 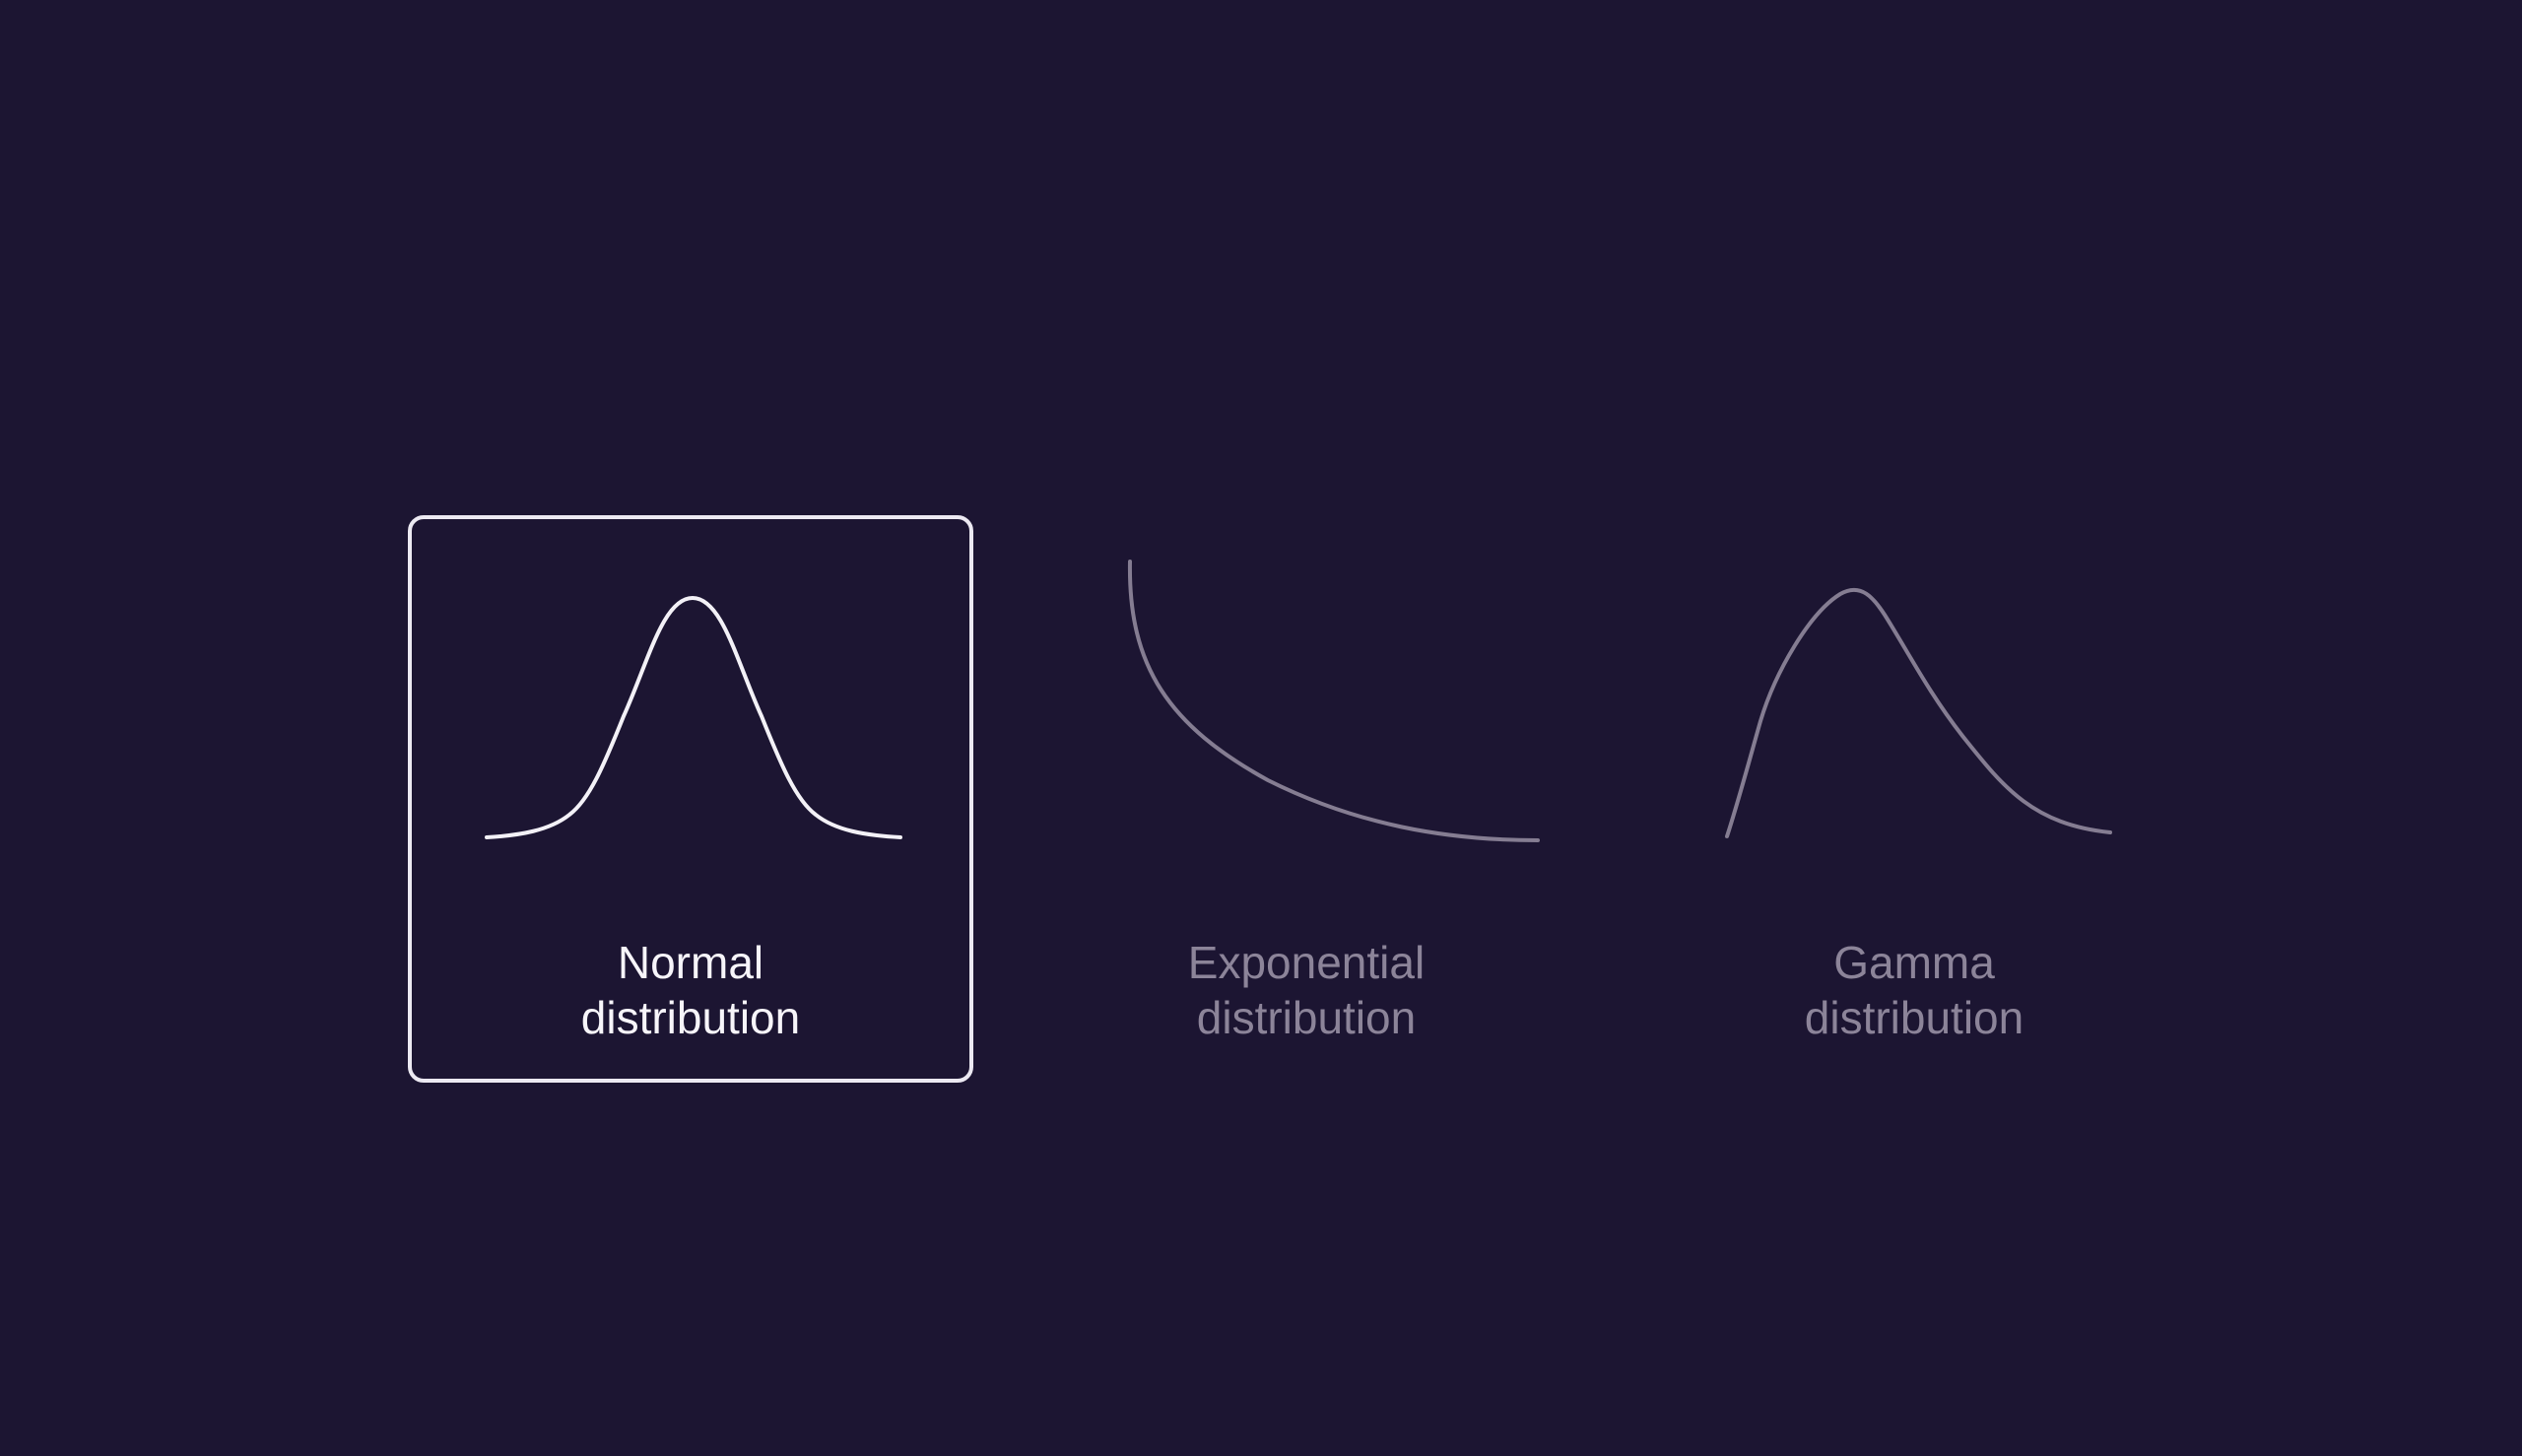 What do you see at coordinates (1306, 990) in the screenshot?
I see `option-label: Exponential distribution` at bounding box center [1306, 990].